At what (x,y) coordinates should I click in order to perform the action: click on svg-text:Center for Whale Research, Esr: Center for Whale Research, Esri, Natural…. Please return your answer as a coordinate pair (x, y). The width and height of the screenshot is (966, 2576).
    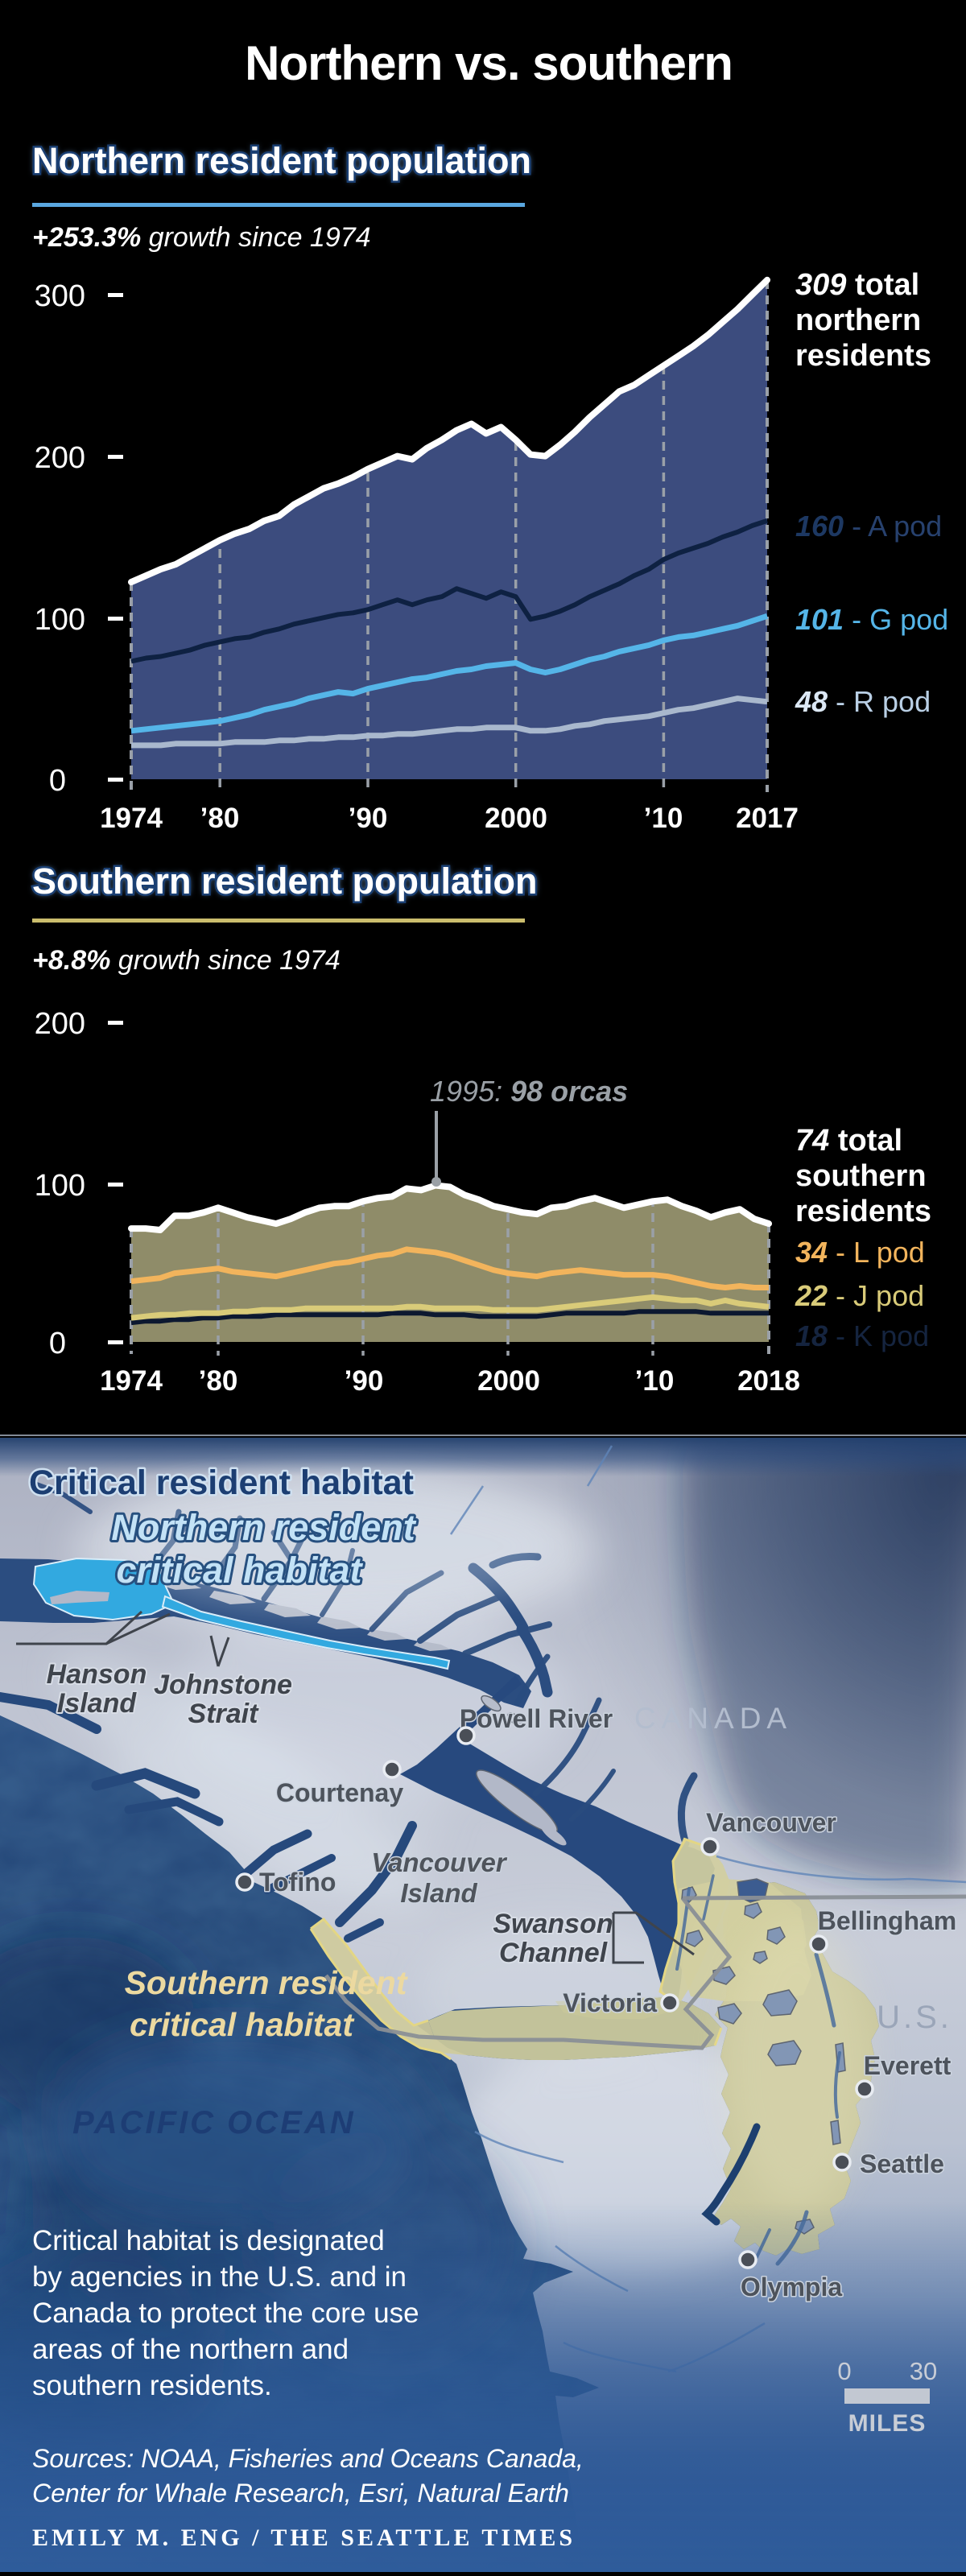
    Looking at the image, I should click on (300, 2493).